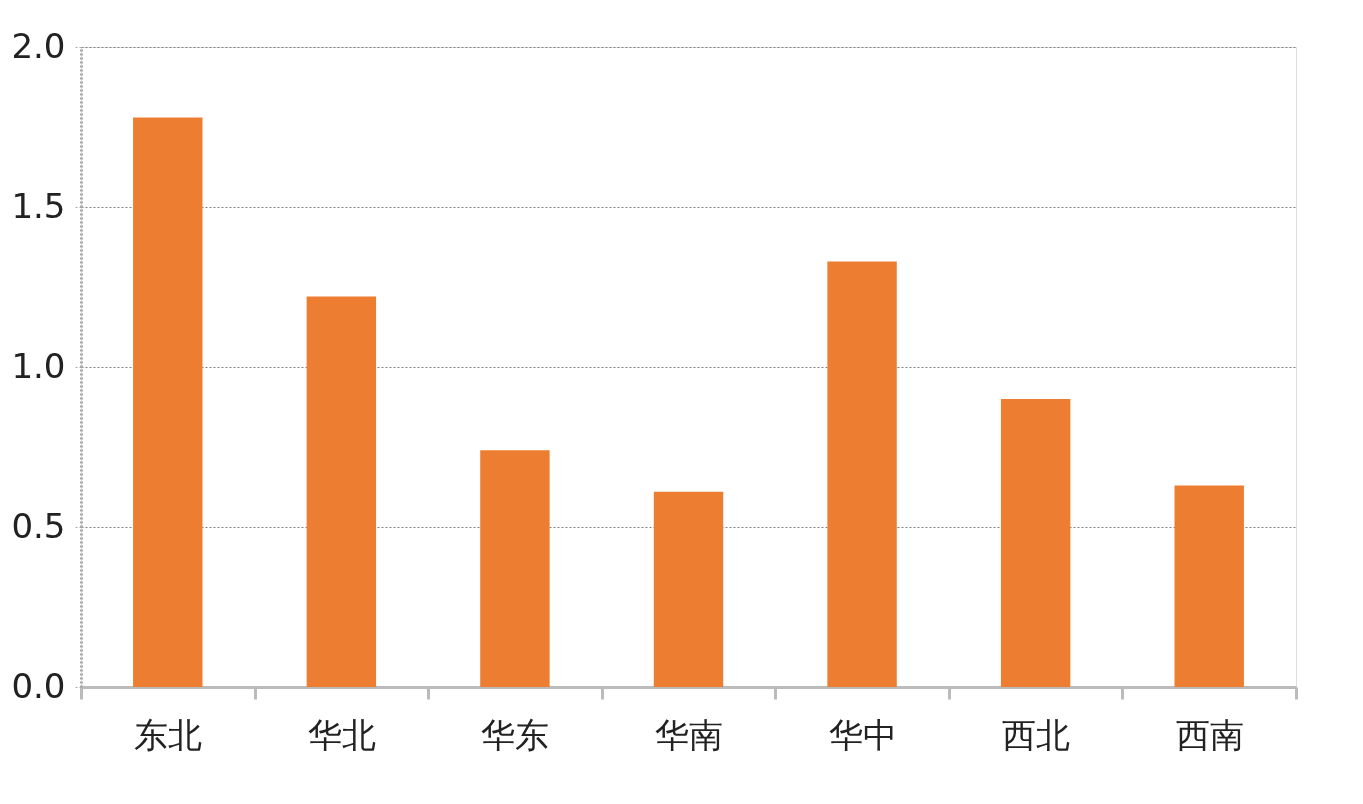 The image size is (1363, 804). I want to click on y-tick-label: 0.0, so click(38, 685).